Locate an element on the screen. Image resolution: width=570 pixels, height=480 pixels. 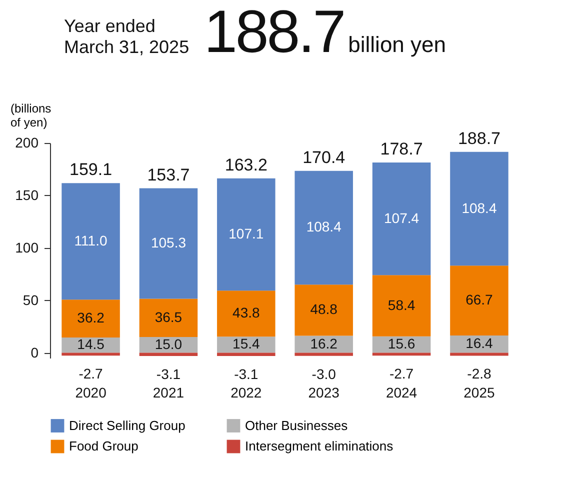
x-tick-label: 2020 is located at coordinates (91, 392).